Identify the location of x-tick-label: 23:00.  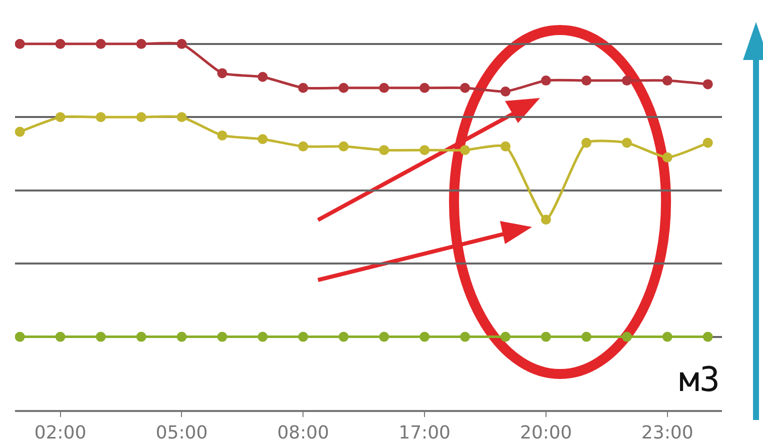
(667, 433).